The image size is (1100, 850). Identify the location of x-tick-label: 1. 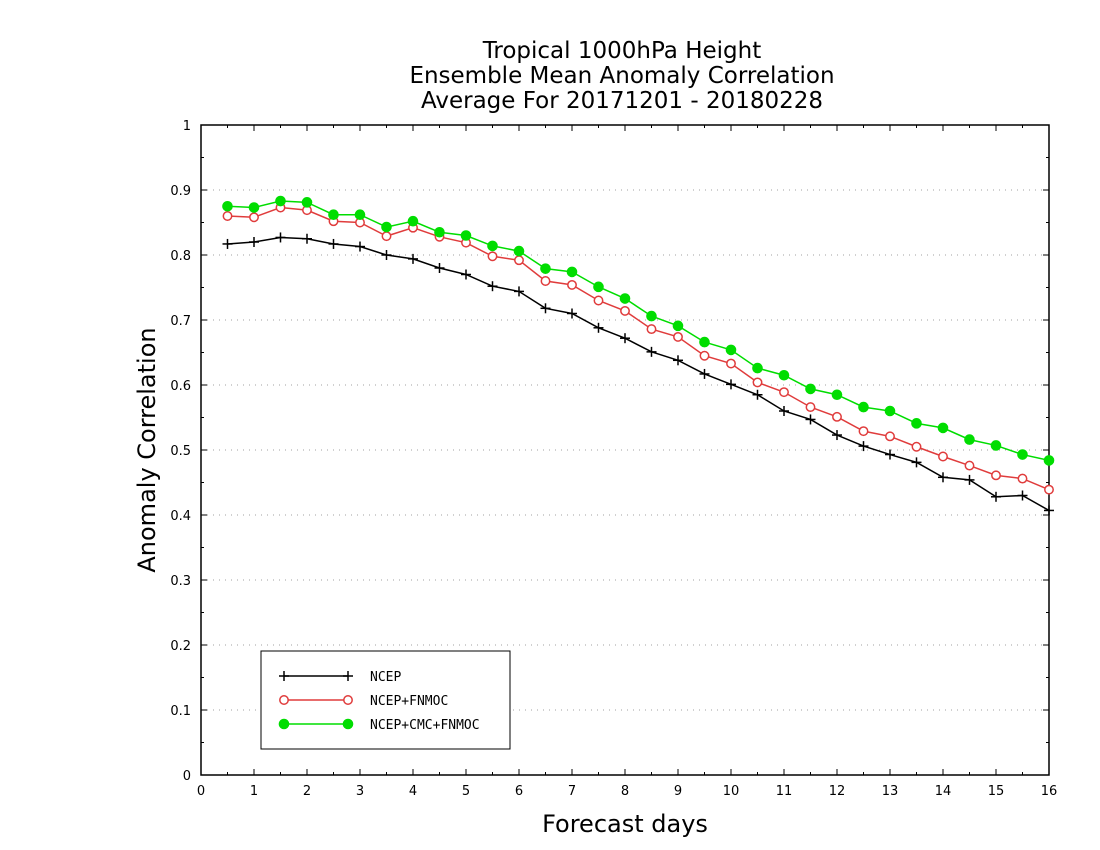
(254, 791).